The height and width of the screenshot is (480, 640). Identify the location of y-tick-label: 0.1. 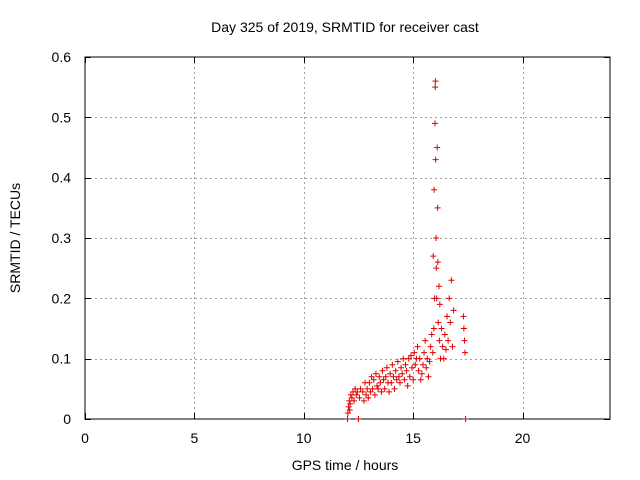
(62, 359).